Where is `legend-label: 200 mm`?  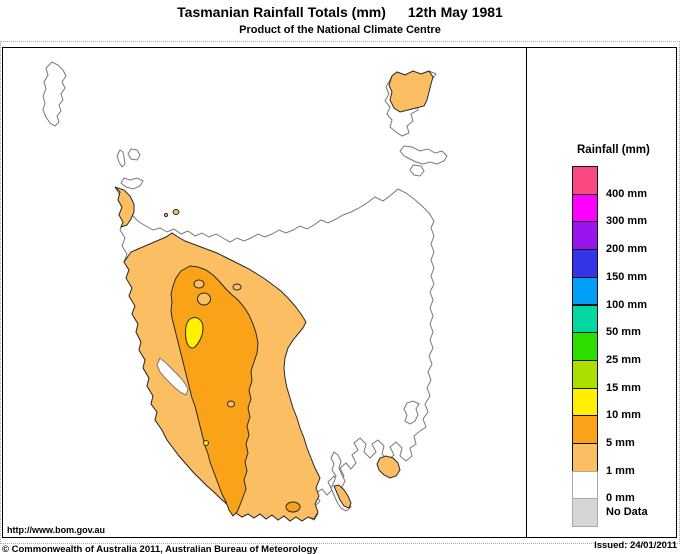 legend-label: 200 mm is located at coordinates (626, 249).